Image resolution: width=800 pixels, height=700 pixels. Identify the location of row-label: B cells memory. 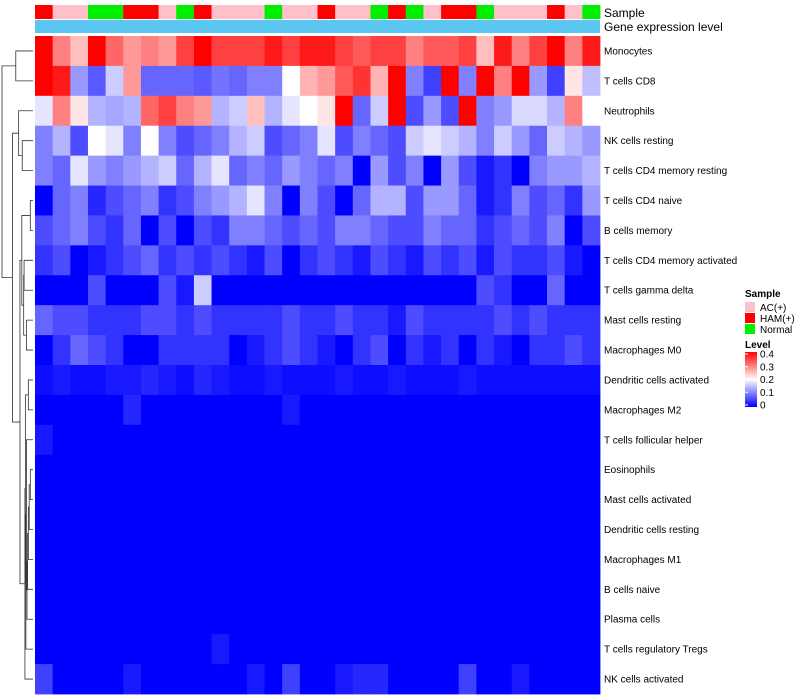
(638, 231).